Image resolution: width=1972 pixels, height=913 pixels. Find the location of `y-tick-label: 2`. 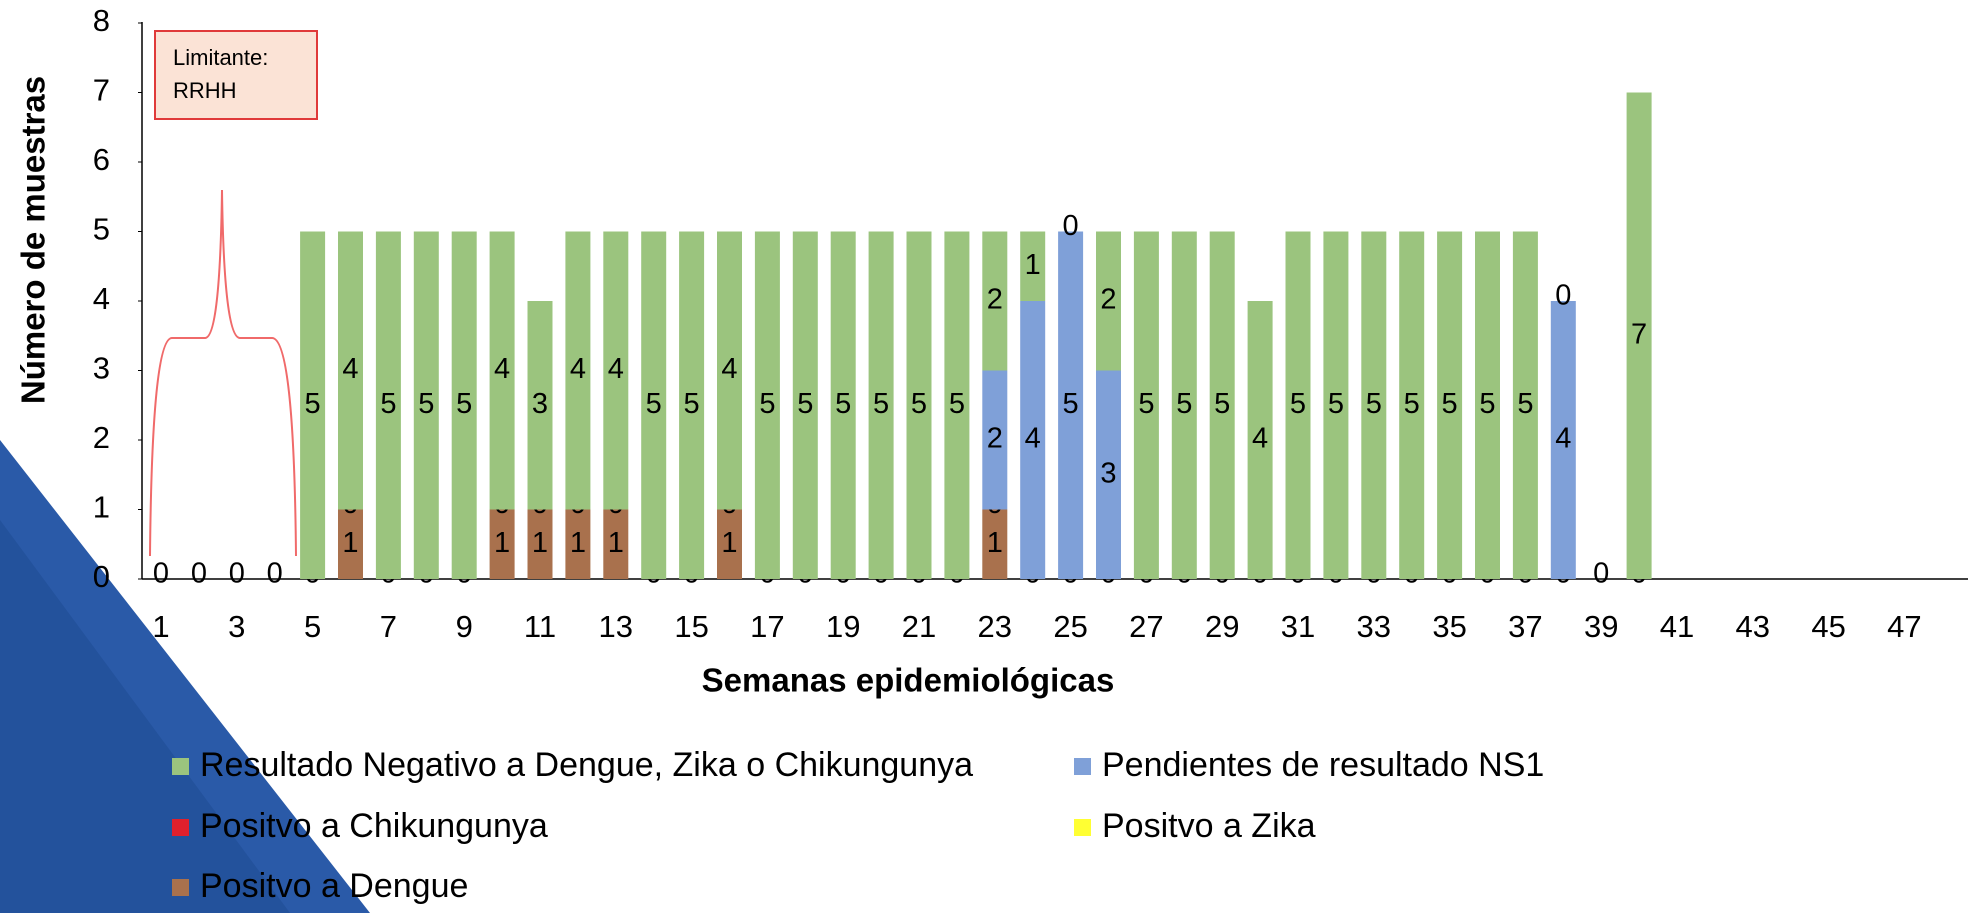

y-tick-label: 2 is located at coordinates (101, 437).